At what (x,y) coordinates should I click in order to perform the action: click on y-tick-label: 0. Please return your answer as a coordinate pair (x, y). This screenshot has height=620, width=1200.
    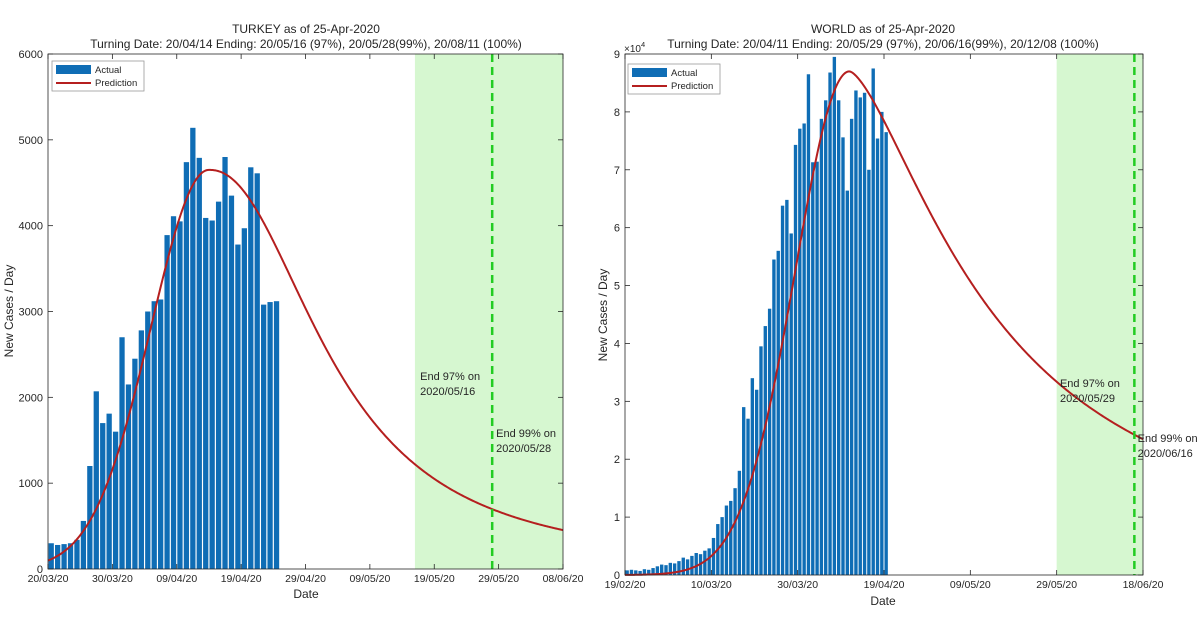
    Looking at the image, I should click on (40, 570).